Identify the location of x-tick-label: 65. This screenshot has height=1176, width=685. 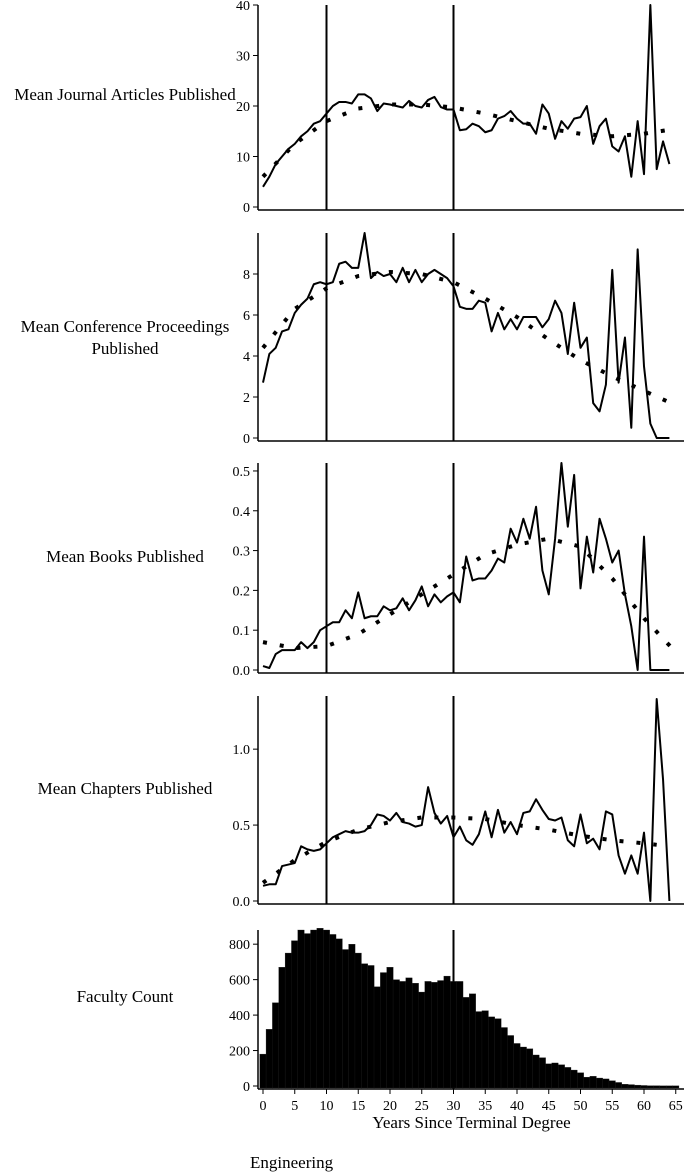
(676, 1106).